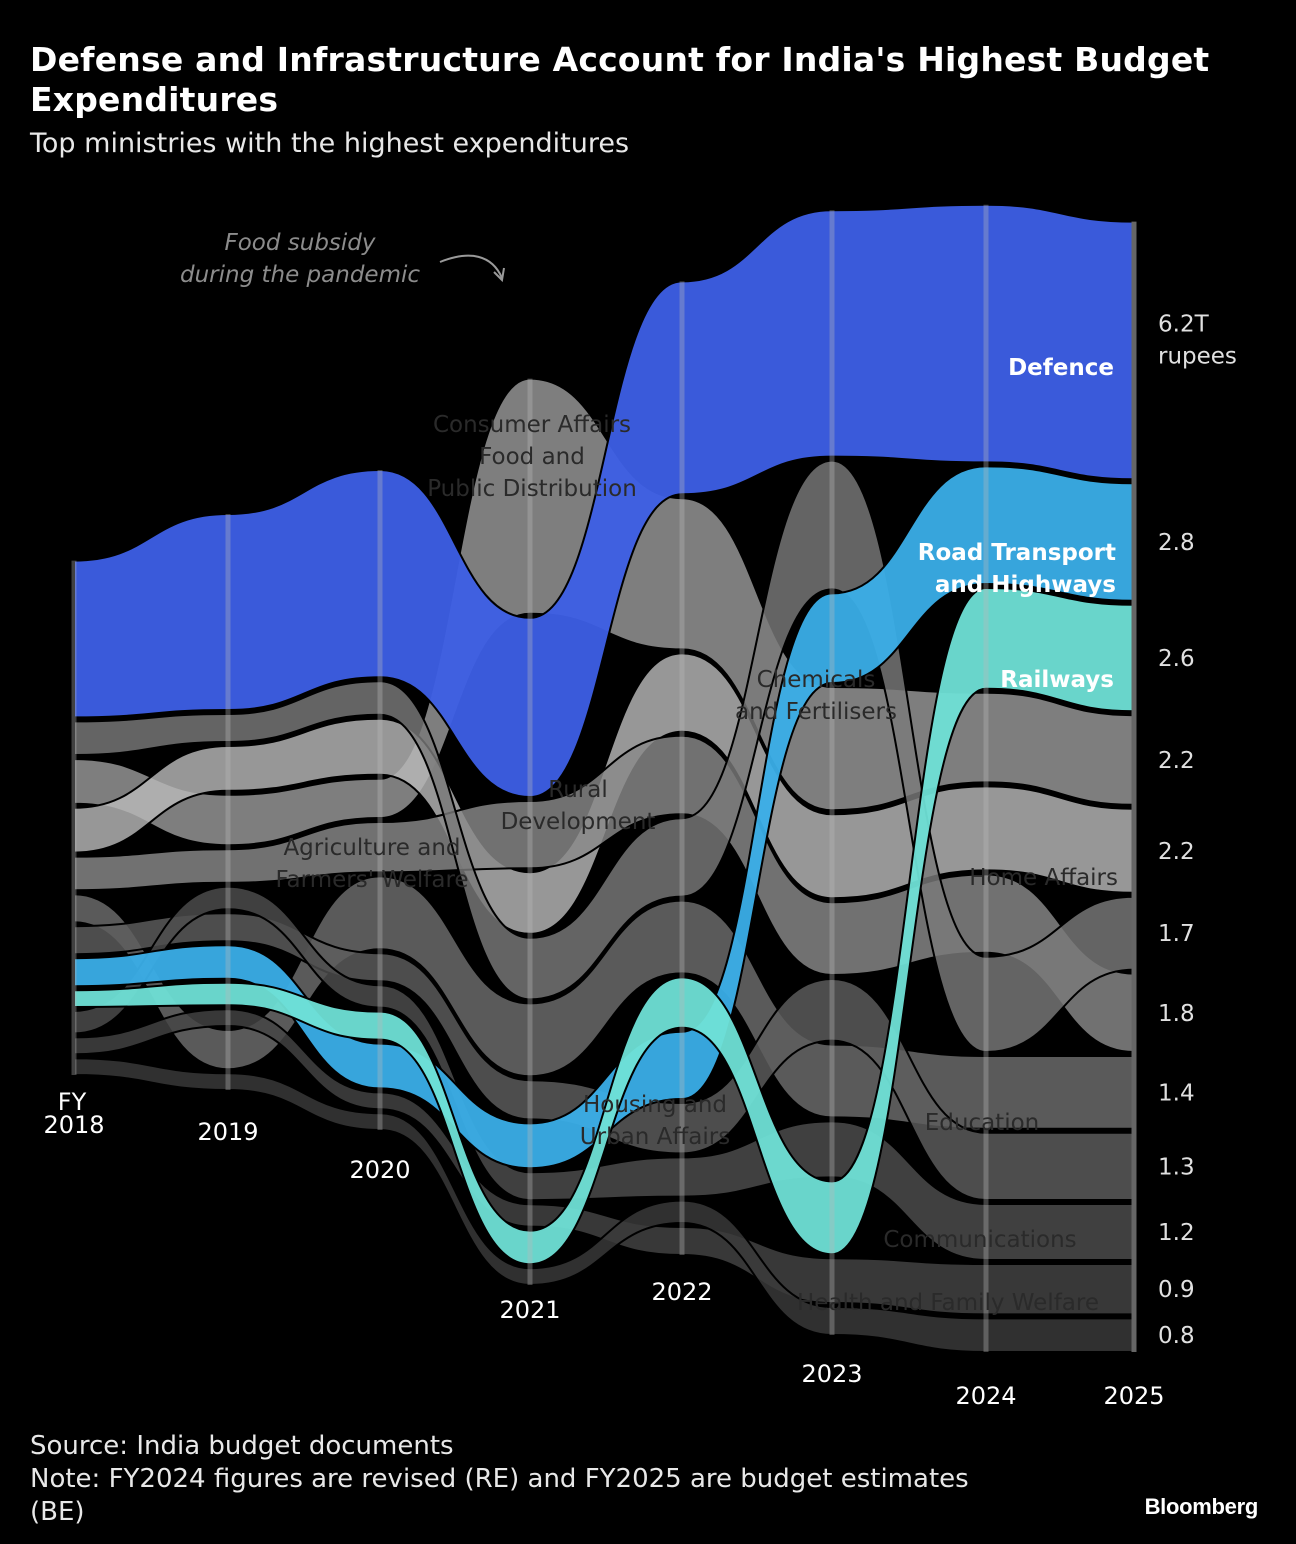  What do you see at coordinates (578, 806) in the screenshot?
I see `series-label-5: Rural Development` at bounding box center [578, 806].